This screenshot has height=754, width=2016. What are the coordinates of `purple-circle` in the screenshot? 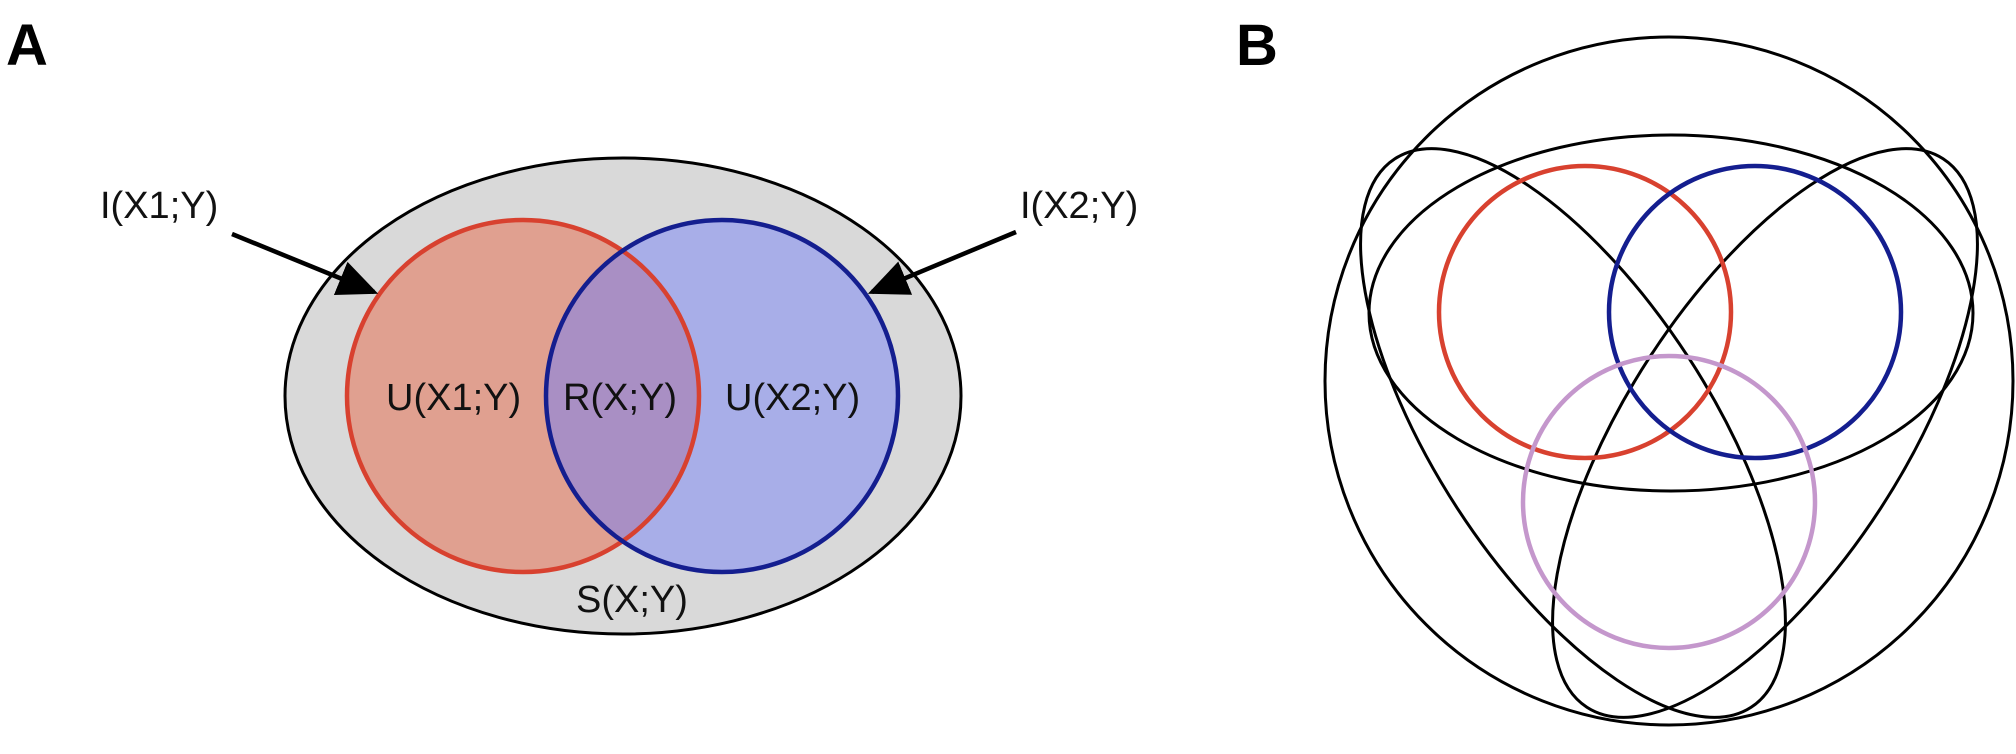 It's located at (1669, 502).